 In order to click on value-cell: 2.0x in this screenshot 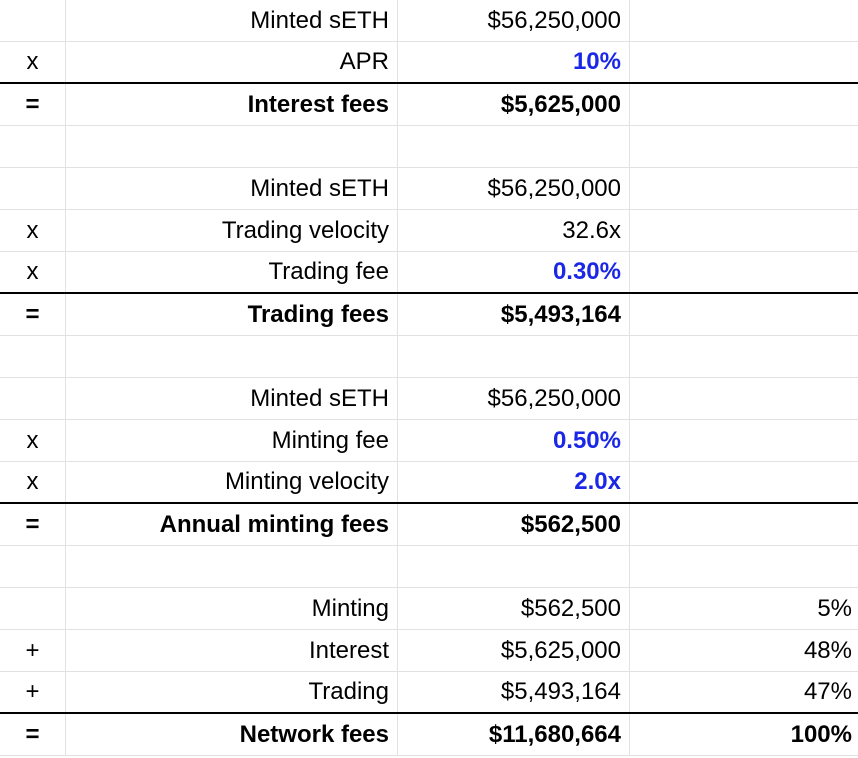, I will do `click(514, 482)`.